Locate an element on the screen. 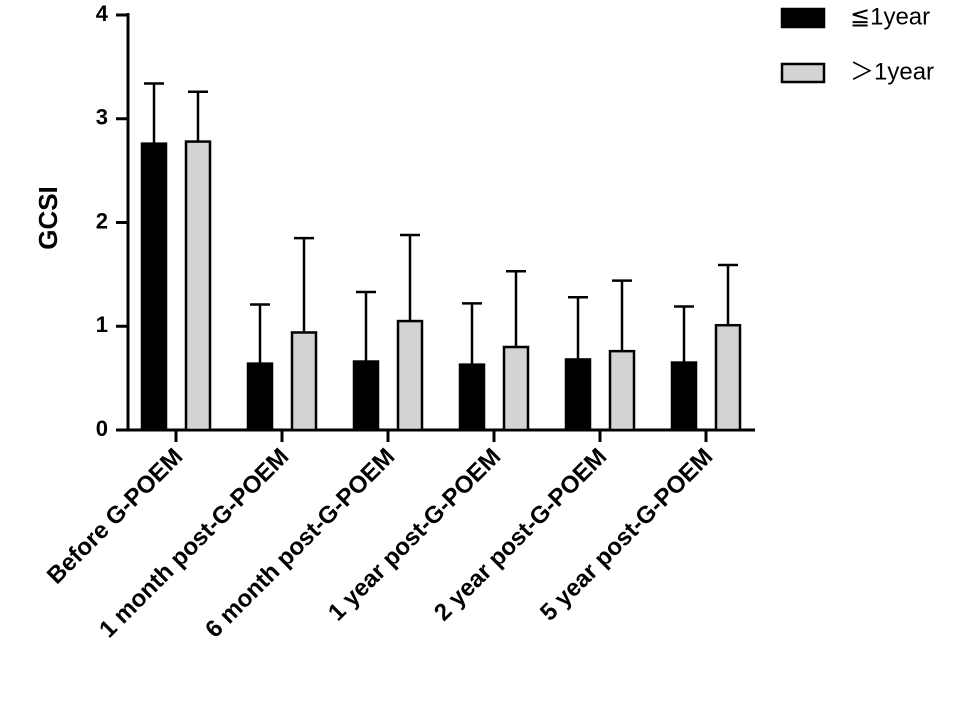  legend-label: ≦1year is located at coordinates (890, 16).